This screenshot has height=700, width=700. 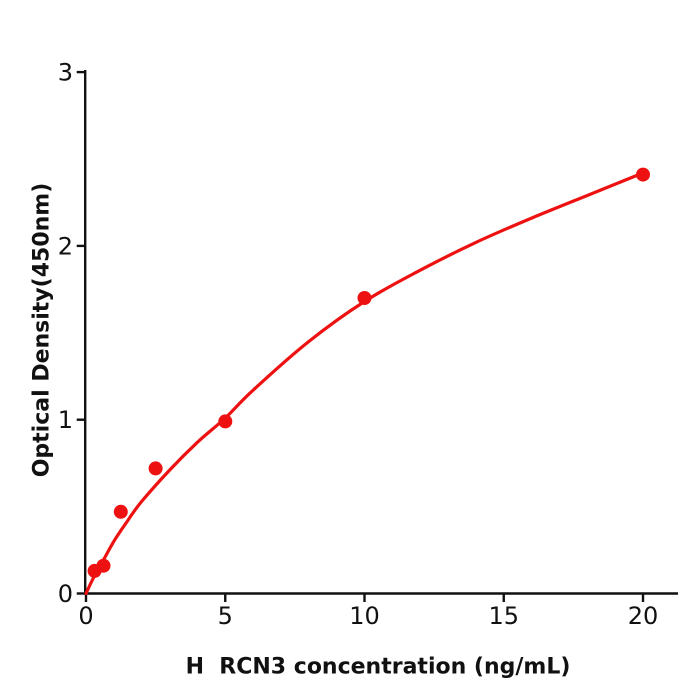 What do you see at coordinates (503, 616) in the screenshot?
I see `x-tick-label: 15` at bounding box center [503, 616].